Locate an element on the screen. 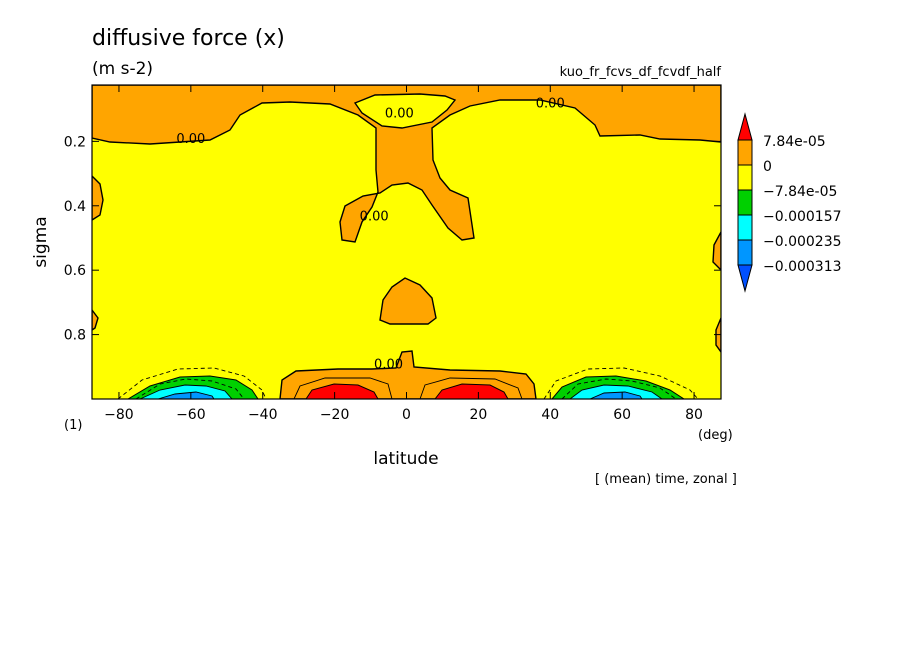 The width and height of the screenshot is (904, 654). x-tick-label: 40 is located at coordinates (550, 415).